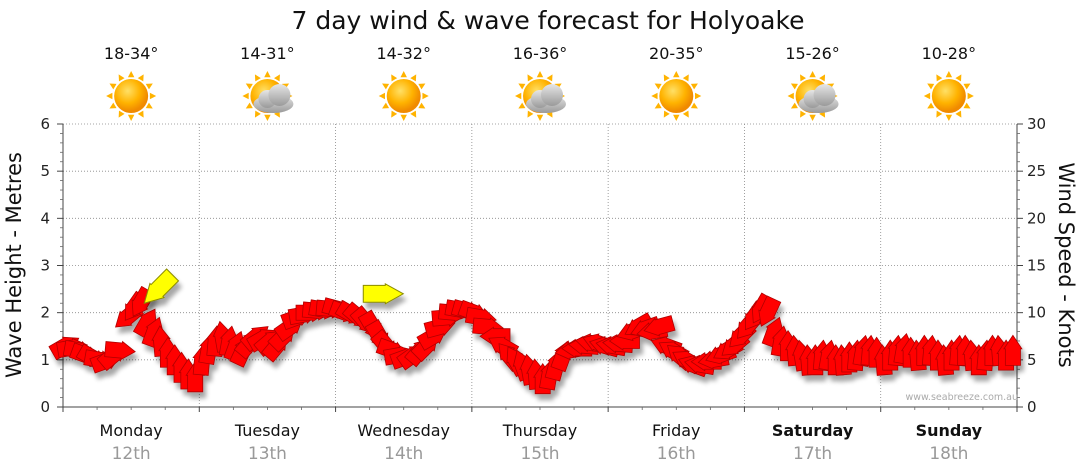 The image size is (1080, 475). I want to click on day-date: 13th, so click(267, 454).